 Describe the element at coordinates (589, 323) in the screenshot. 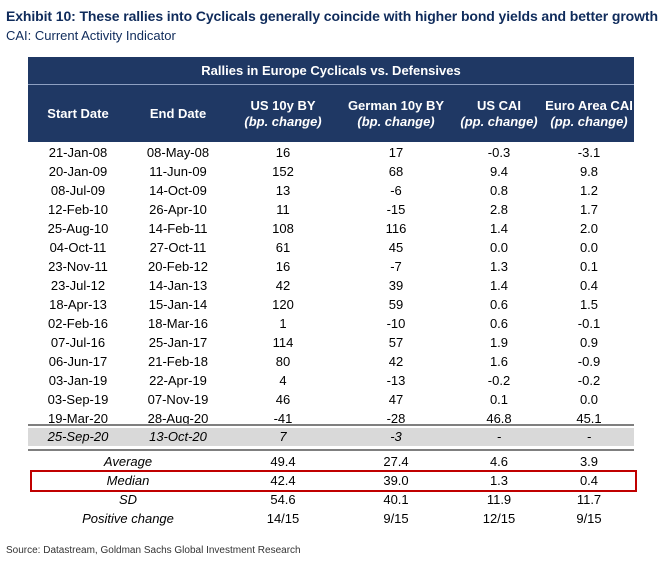

I see `table-cell: -0.1` at that location.